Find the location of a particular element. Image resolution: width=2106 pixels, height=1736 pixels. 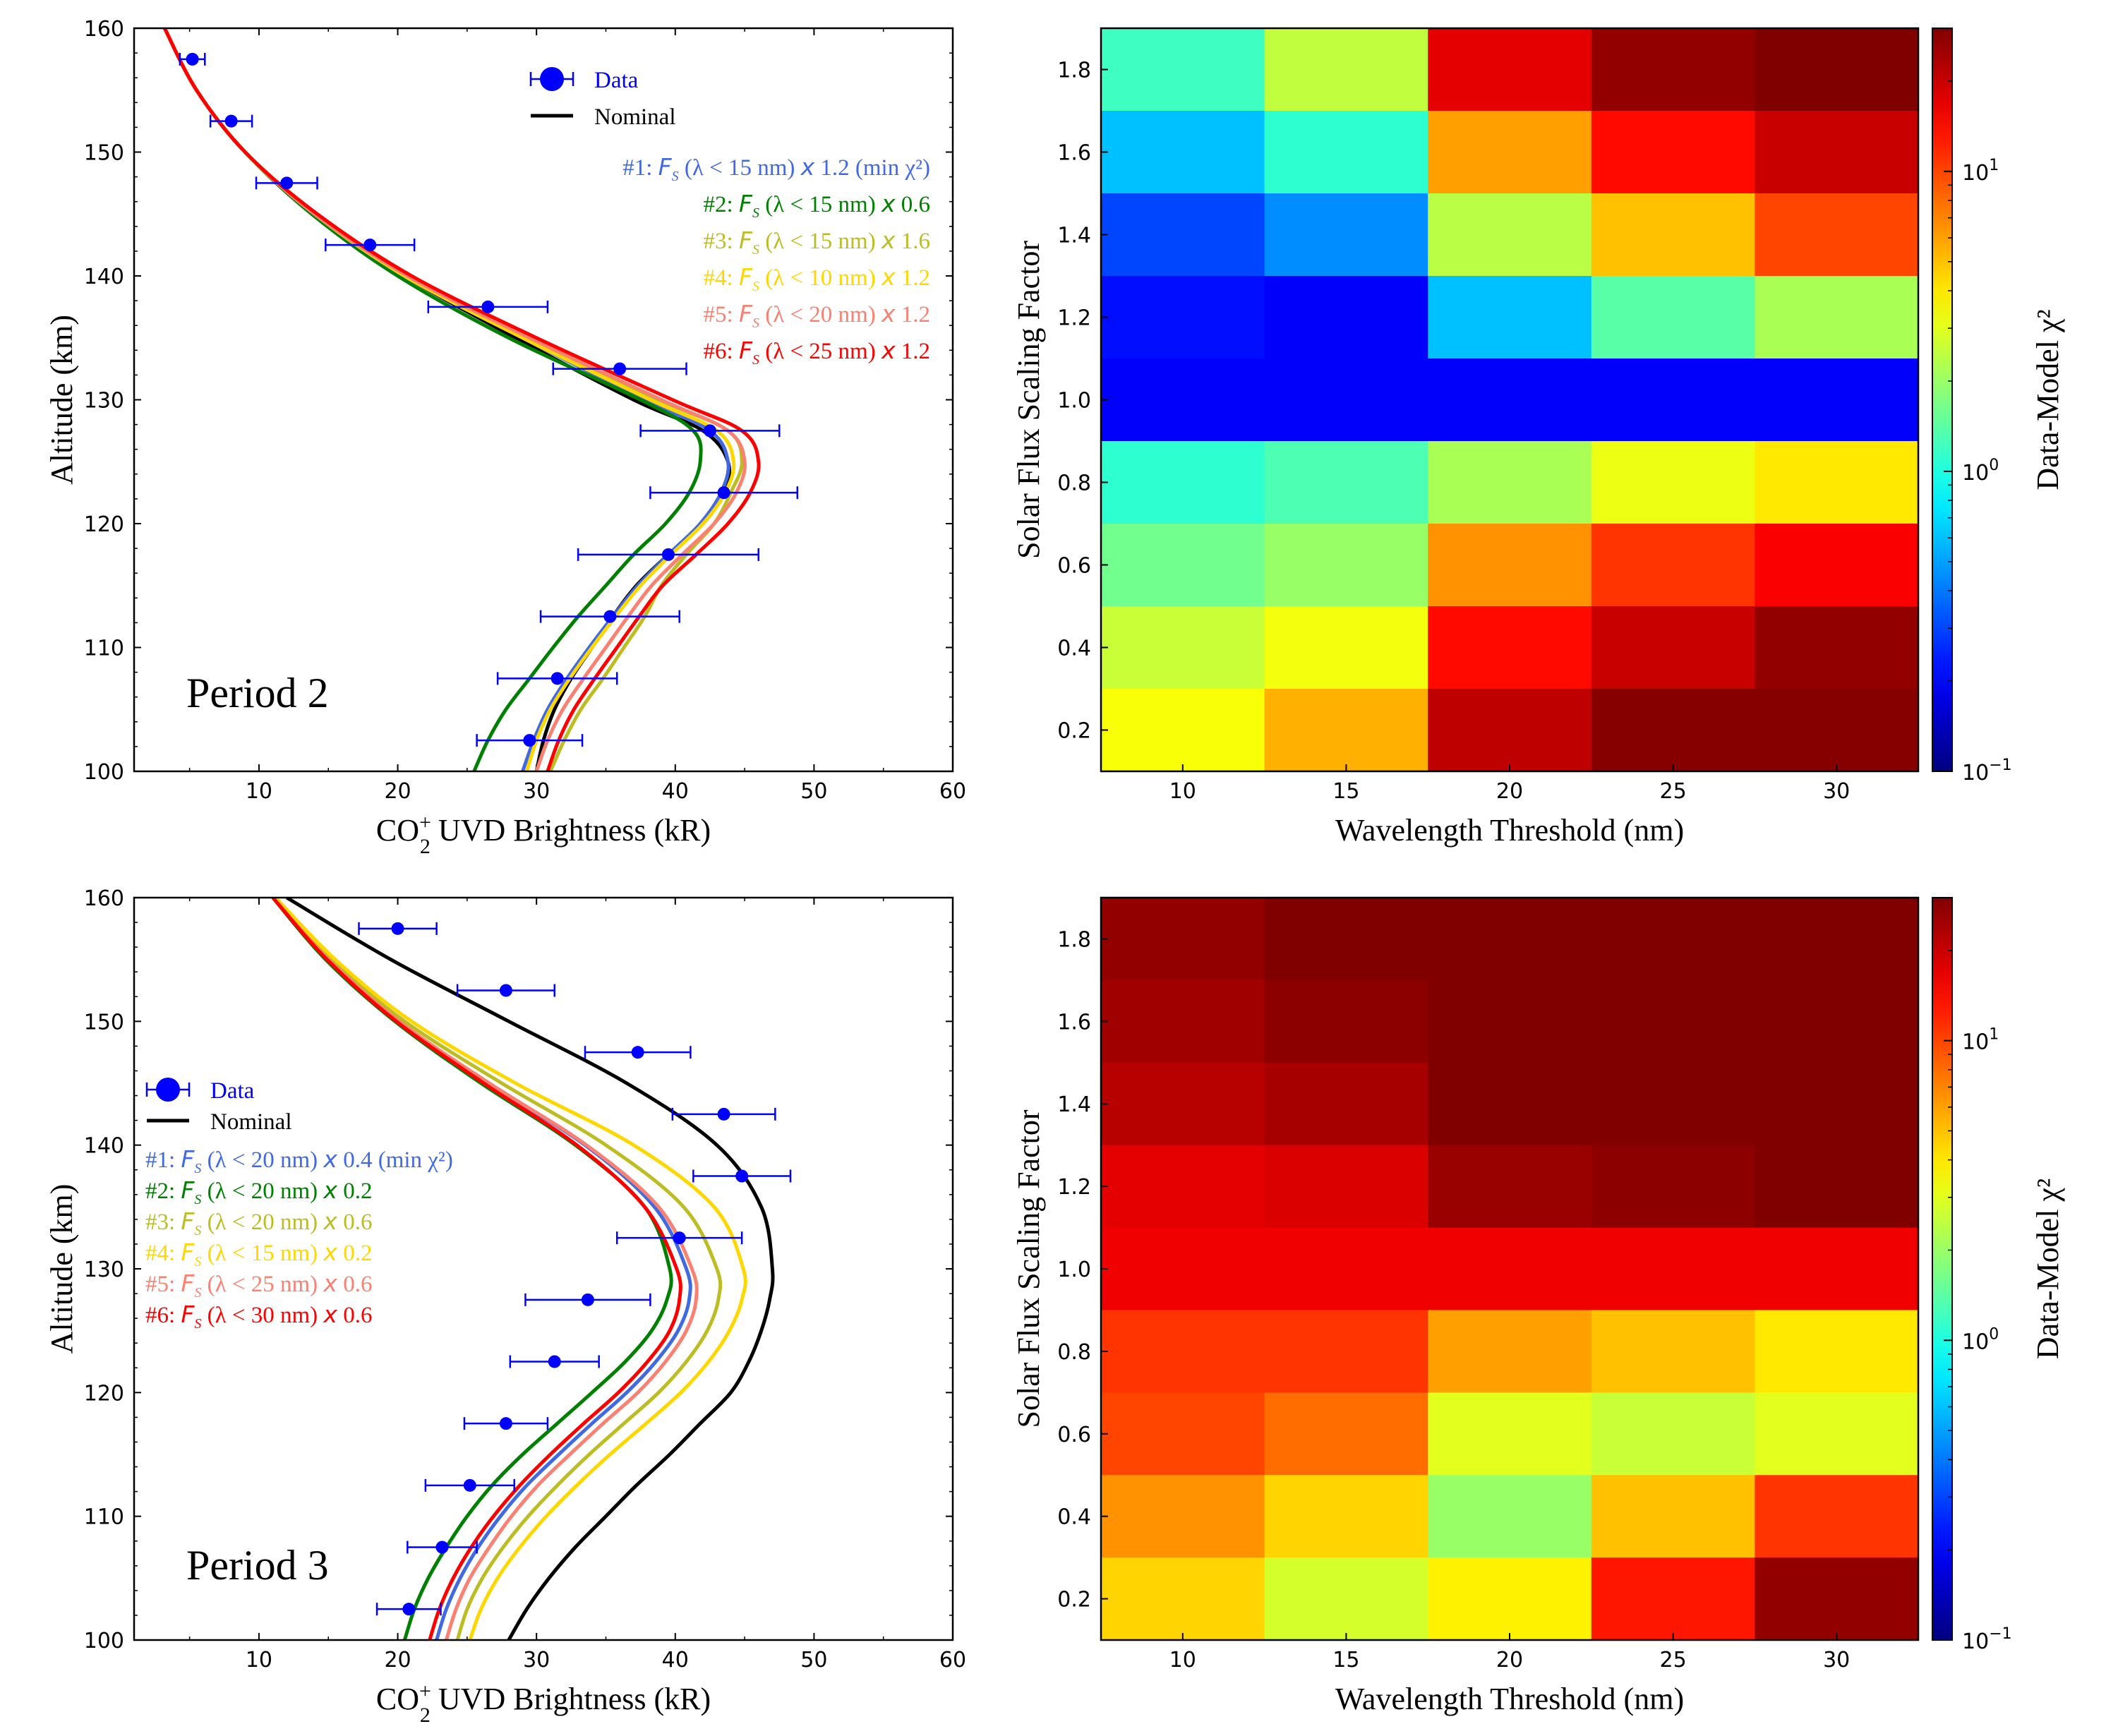

y-tick-label: 1.2 is located at coordinates (1074, 318).